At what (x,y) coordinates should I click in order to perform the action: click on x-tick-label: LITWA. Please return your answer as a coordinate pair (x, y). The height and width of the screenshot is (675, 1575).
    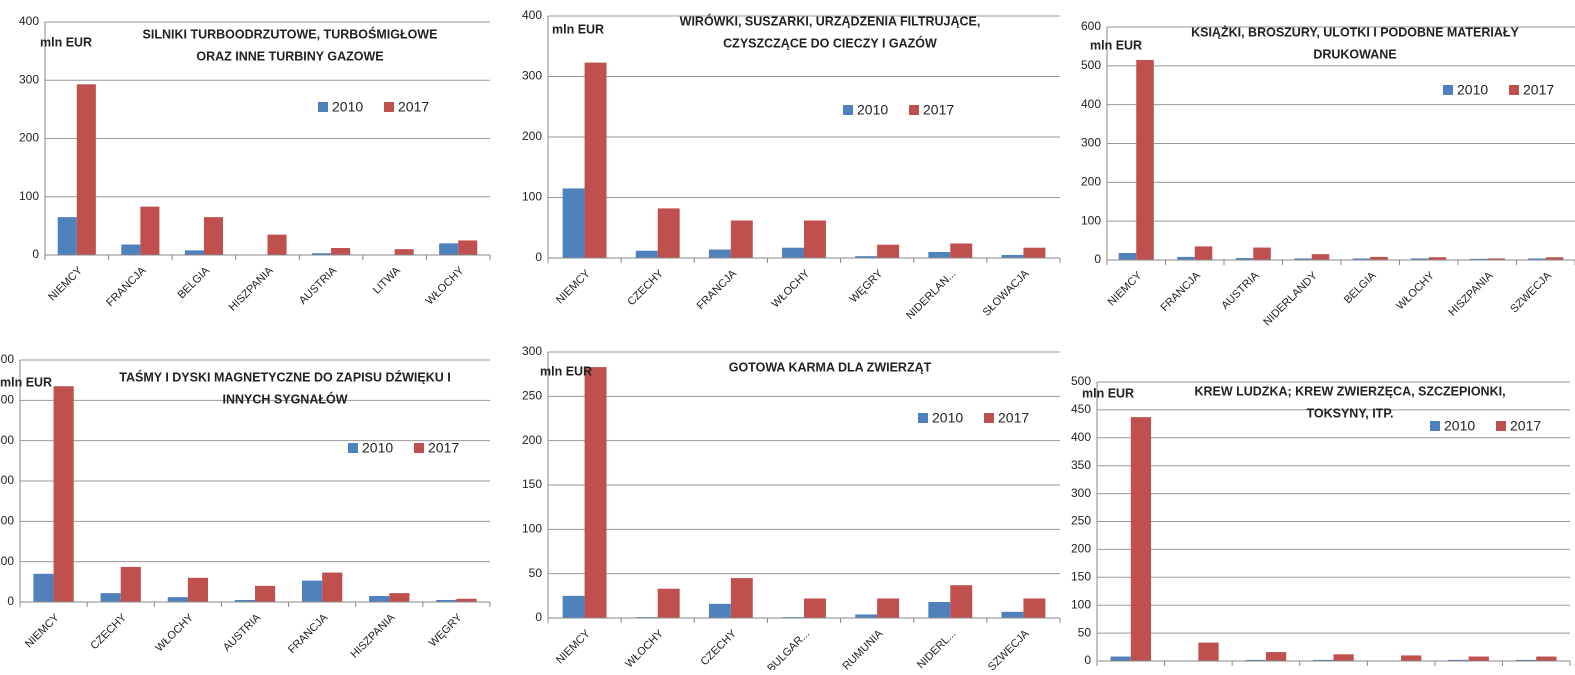
    Looking at the image, I should click on (387, 280).